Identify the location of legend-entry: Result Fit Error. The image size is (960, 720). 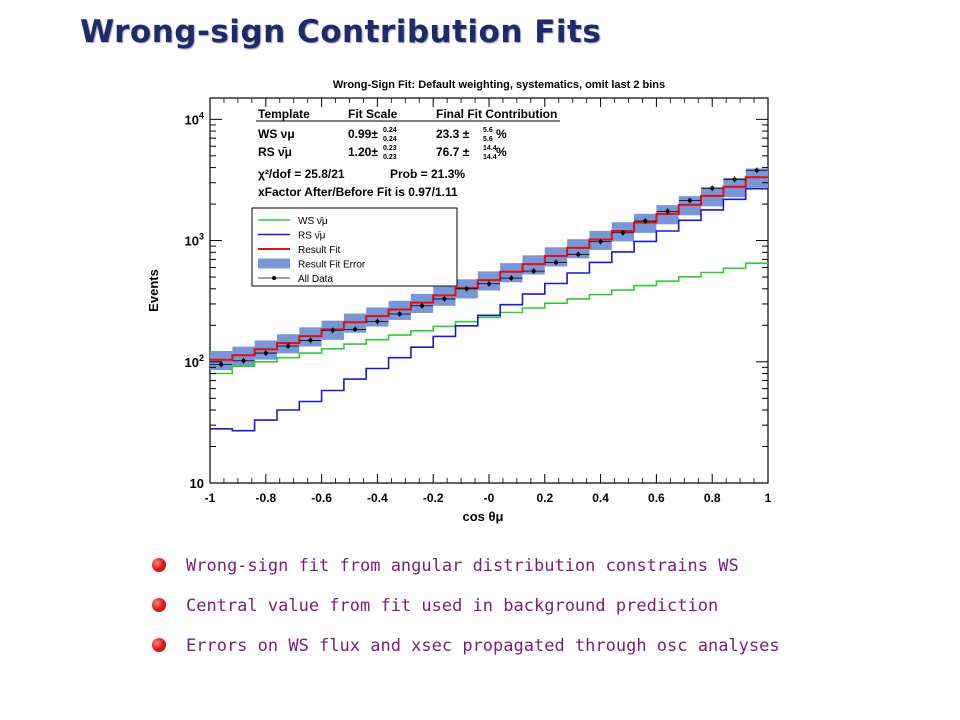
(312, 264).